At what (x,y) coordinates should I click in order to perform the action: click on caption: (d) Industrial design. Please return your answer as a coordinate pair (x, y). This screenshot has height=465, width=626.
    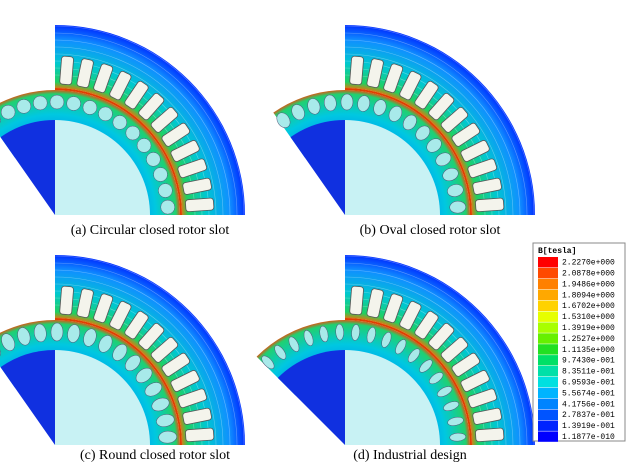
    Looking at the image, I should click on (410, 455).